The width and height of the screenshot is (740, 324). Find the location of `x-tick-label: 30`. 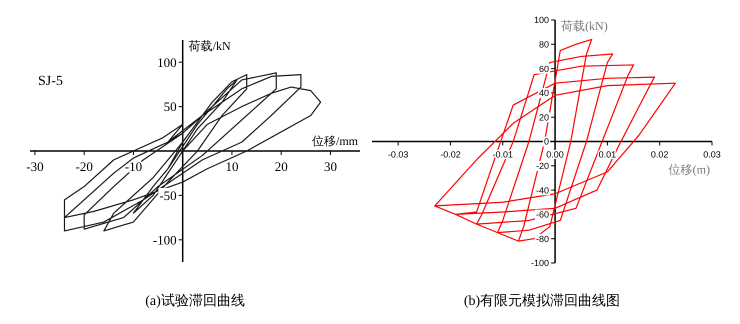

x-tick-label: 30 is located at coordinates (330, 166).